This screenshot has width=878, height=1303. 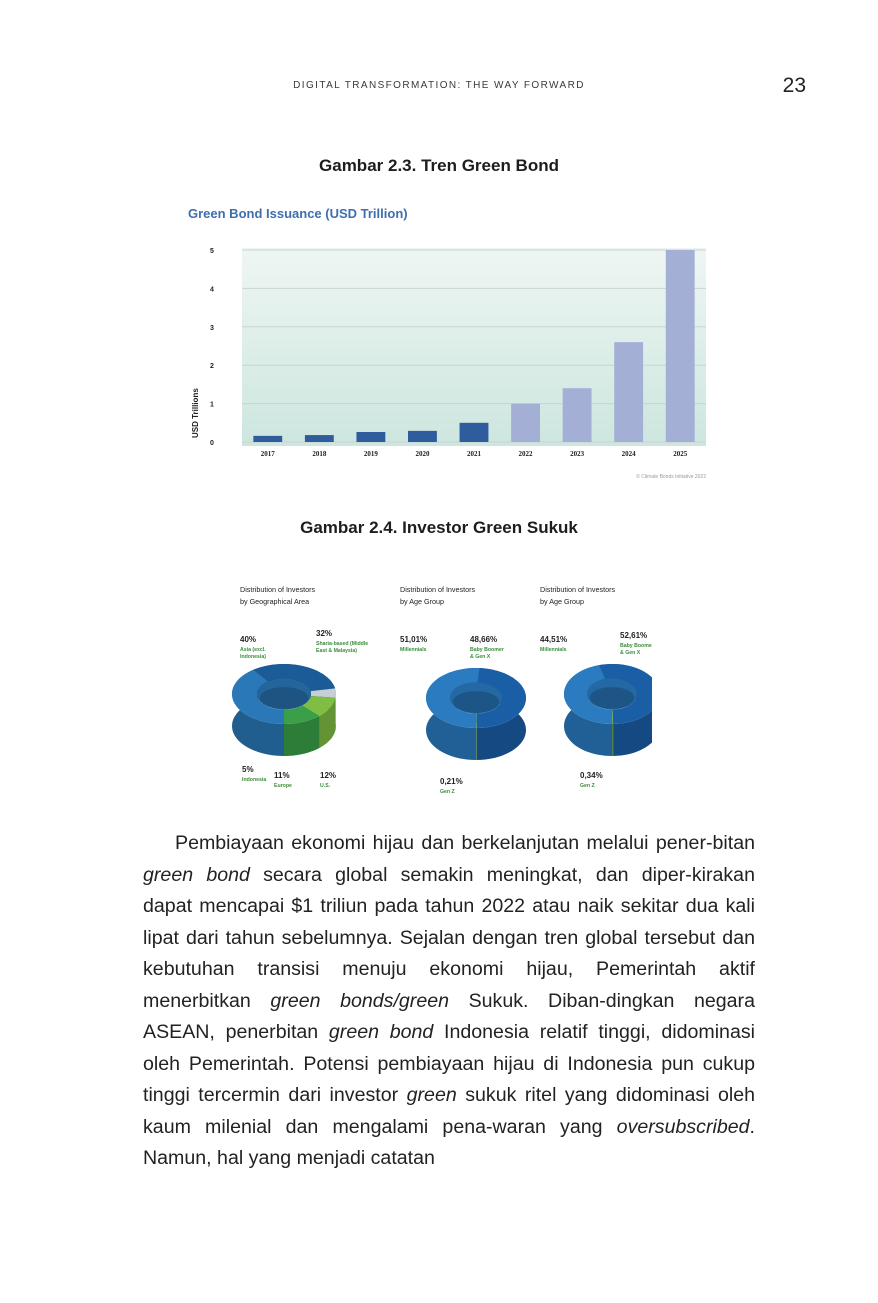 What do you see at coordinates (629, 454) in the screenshot?
I see `x-tick-label: 2024` at bounding box center [629, 454].